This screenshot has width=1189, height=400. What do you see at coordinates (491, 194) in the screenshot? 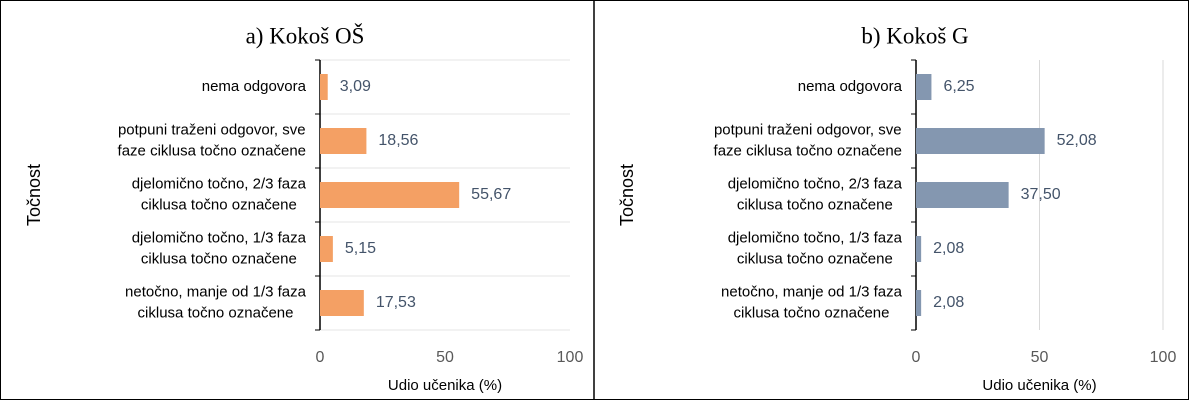
I see `value-label: 55,67` at bounding box center [491, 194].